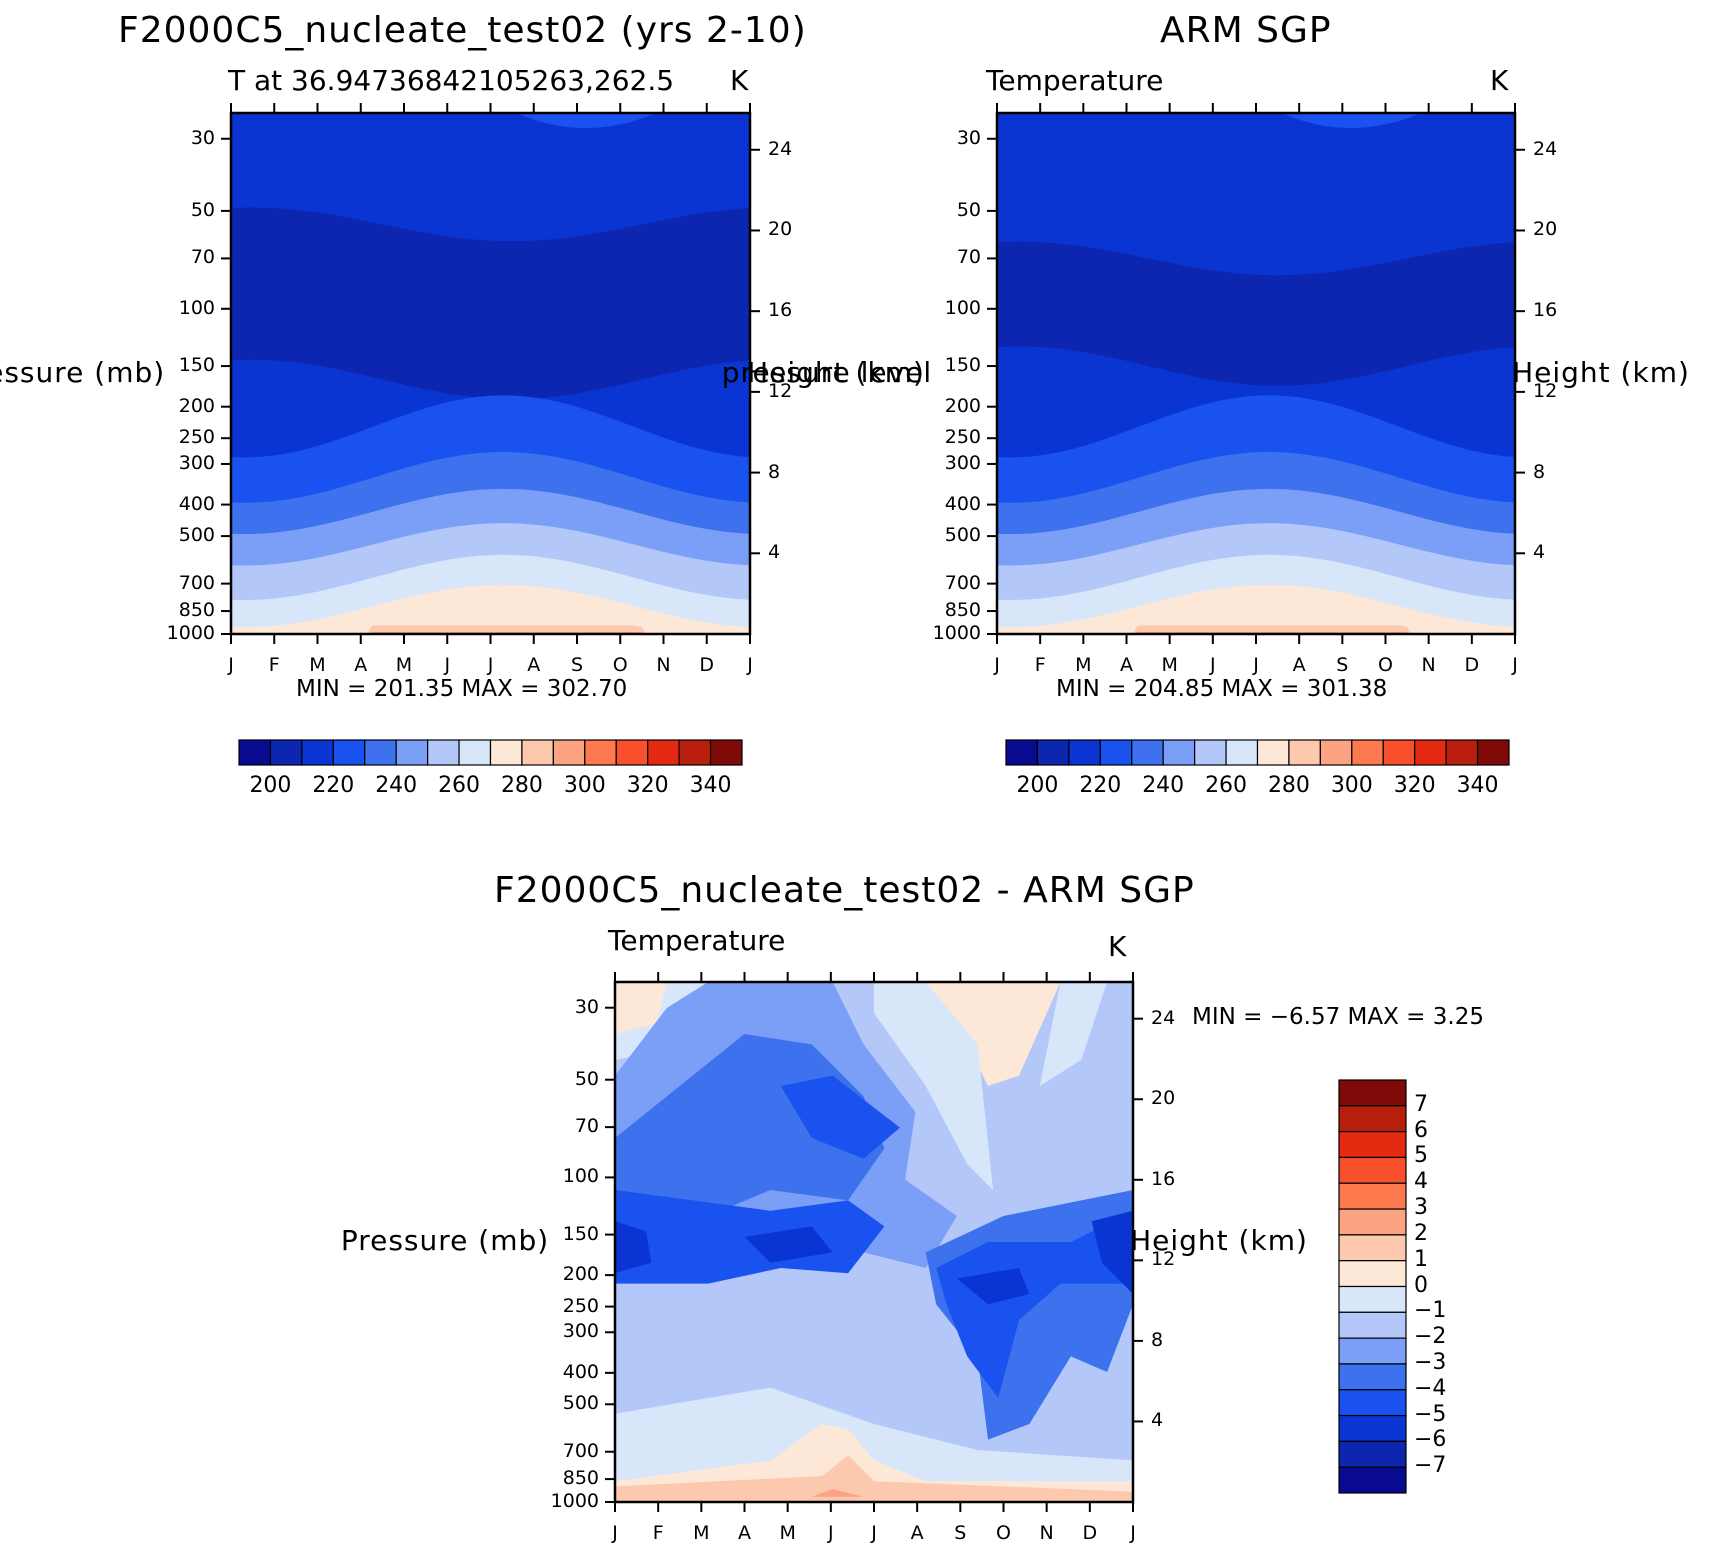 The height and width of the screenshot is (1544, 1710). I want to click on panel2-ytick-right-label: 8, so click(1539, 471).